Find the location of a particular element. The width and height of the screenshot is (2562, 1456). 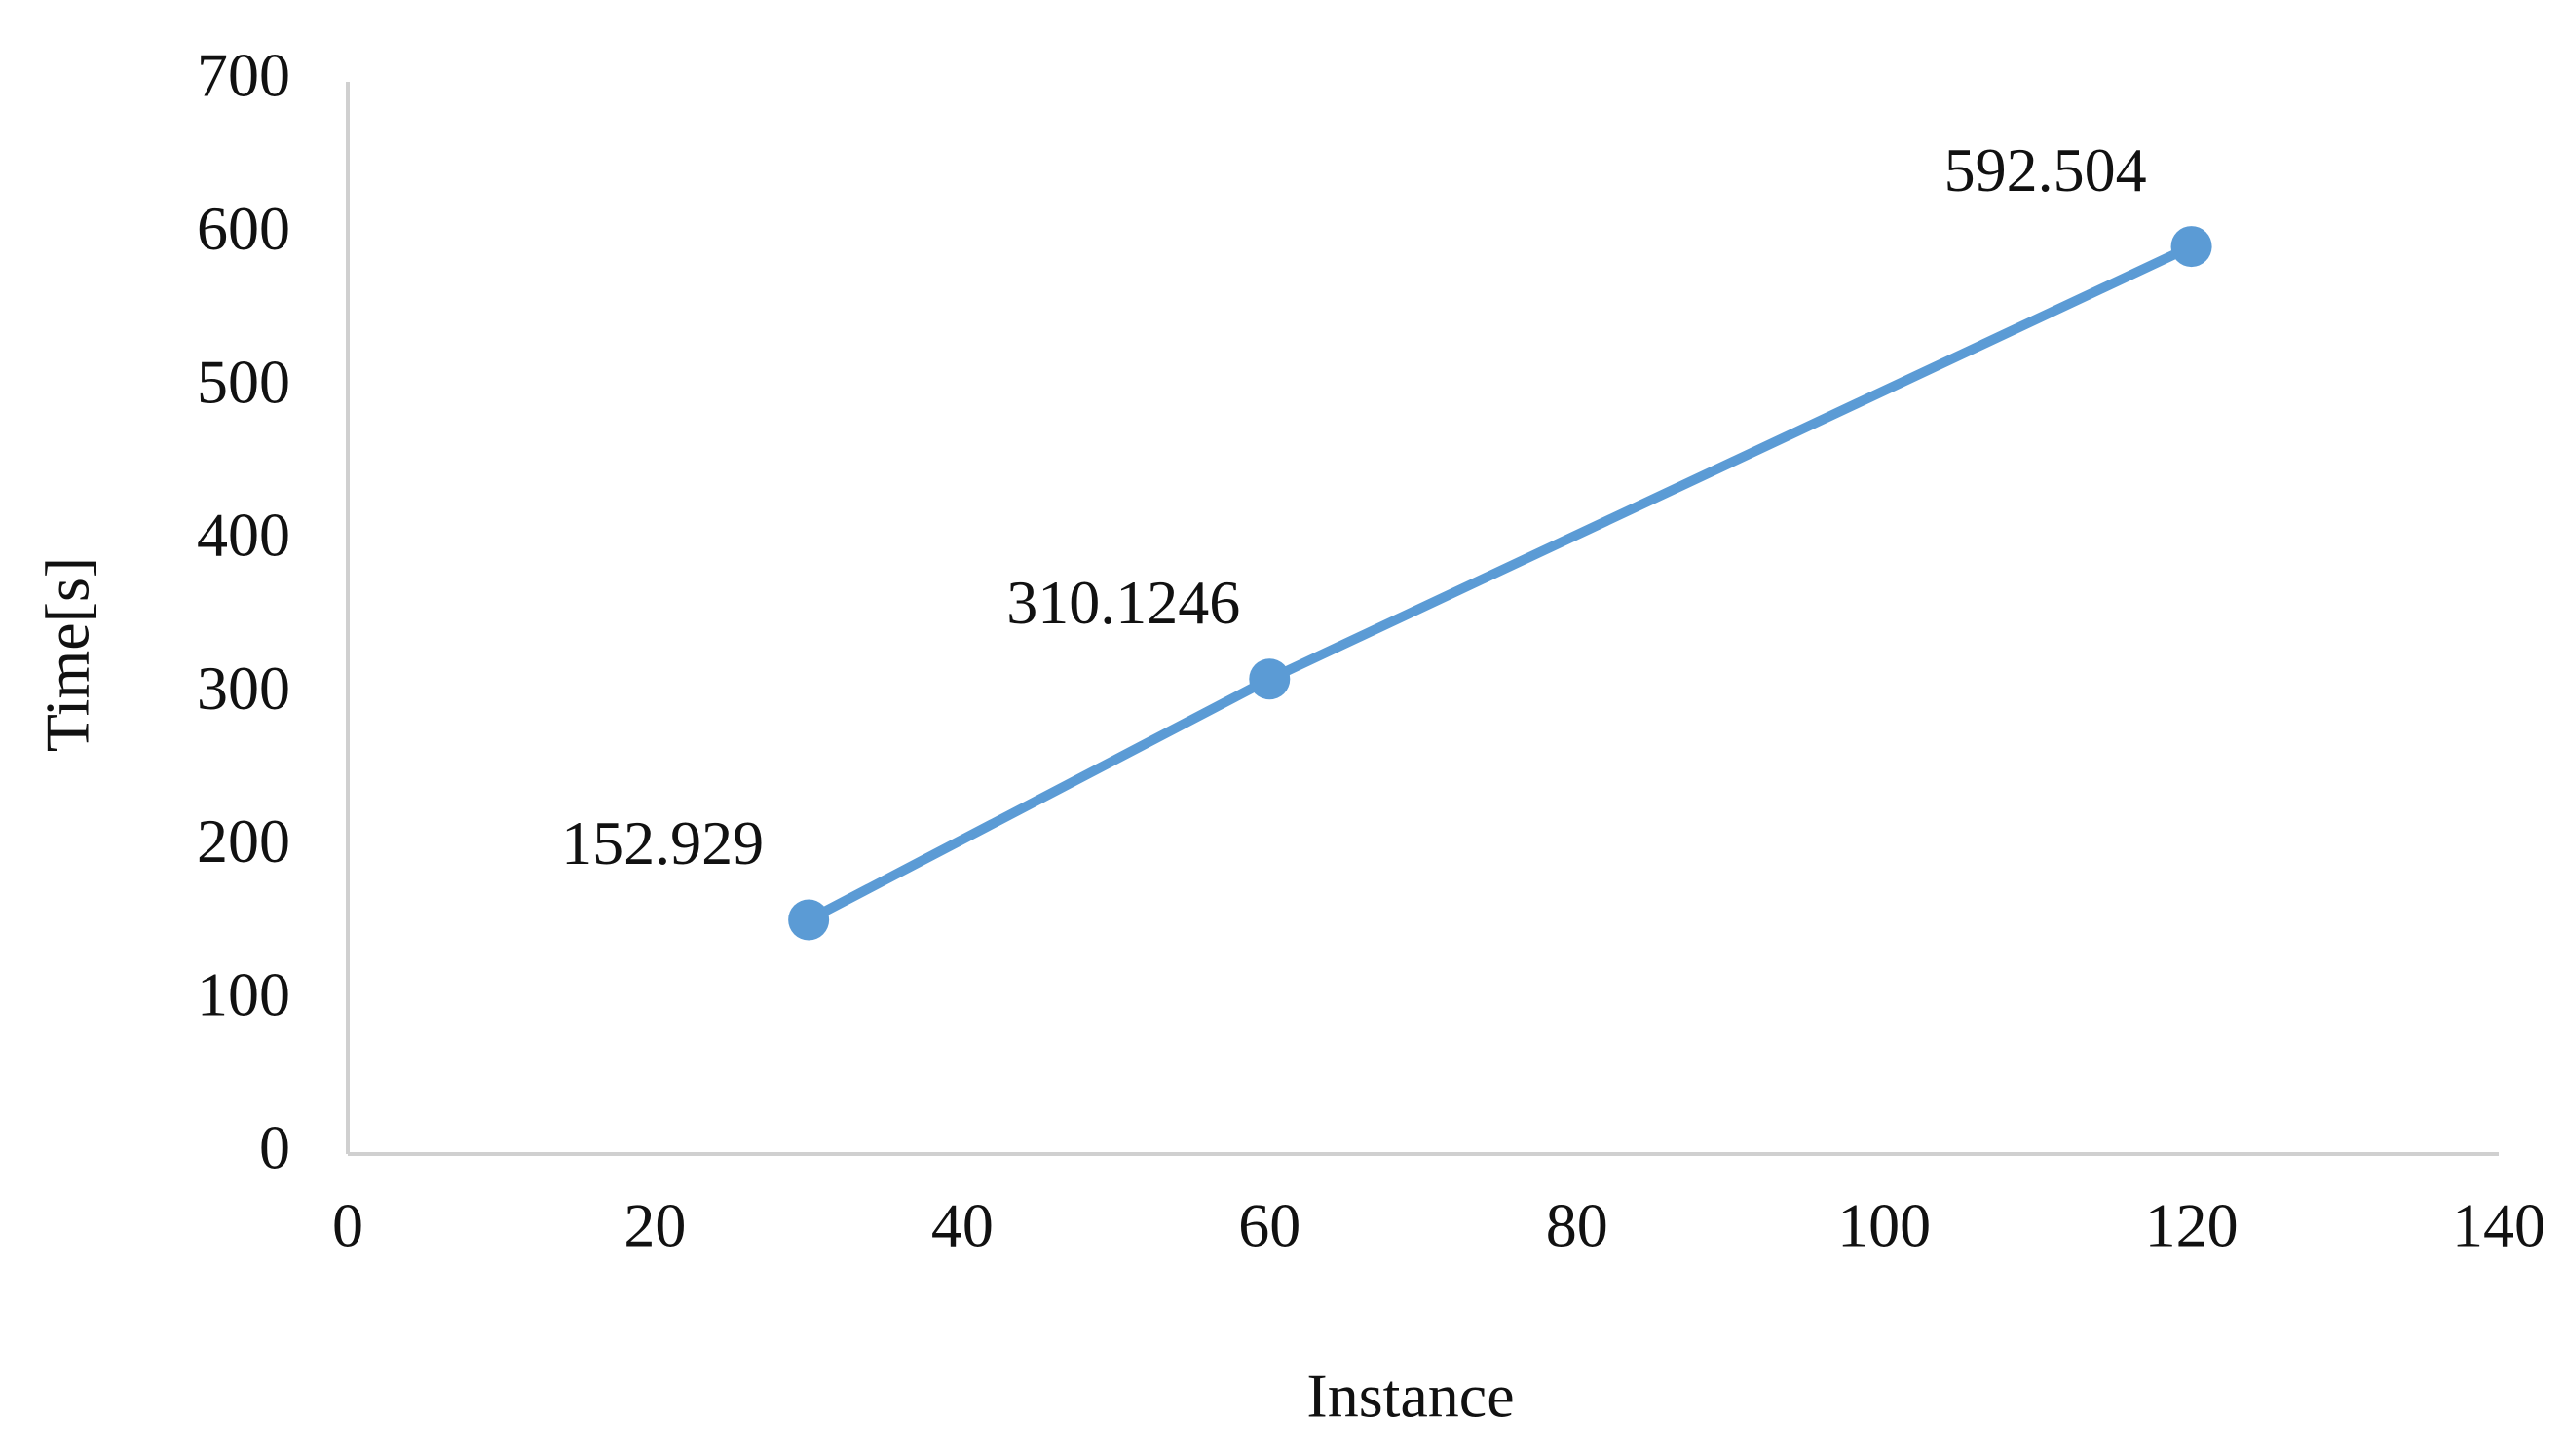

x-tick-label: 0 is located at coordinates (348, 1225).